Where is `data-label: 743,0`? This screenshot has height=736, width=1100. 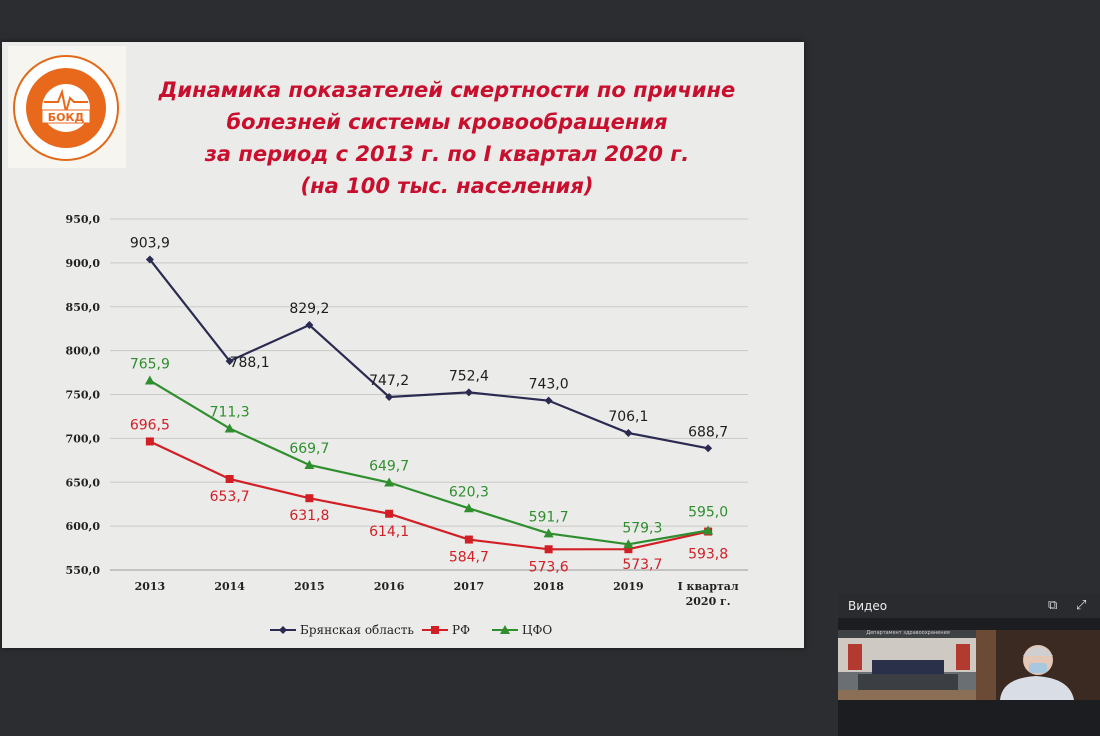
data-label: 743,0 is located at coordinates (549, 385).